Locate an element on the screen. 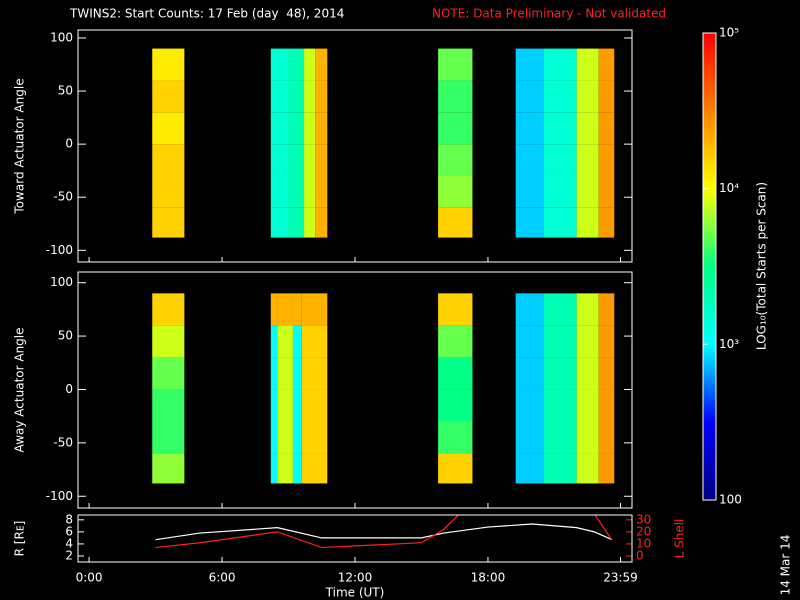 The height and width of the screenshot is (600, 800). x-tick-label: 18:00 is located at coordinates (488, 578).